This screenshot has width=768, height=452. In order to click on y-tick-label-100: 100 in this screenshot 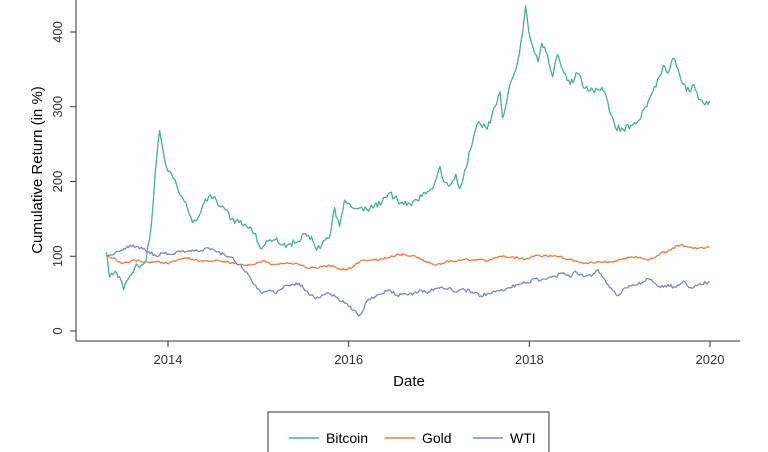, I will do `click(57, 256)`.